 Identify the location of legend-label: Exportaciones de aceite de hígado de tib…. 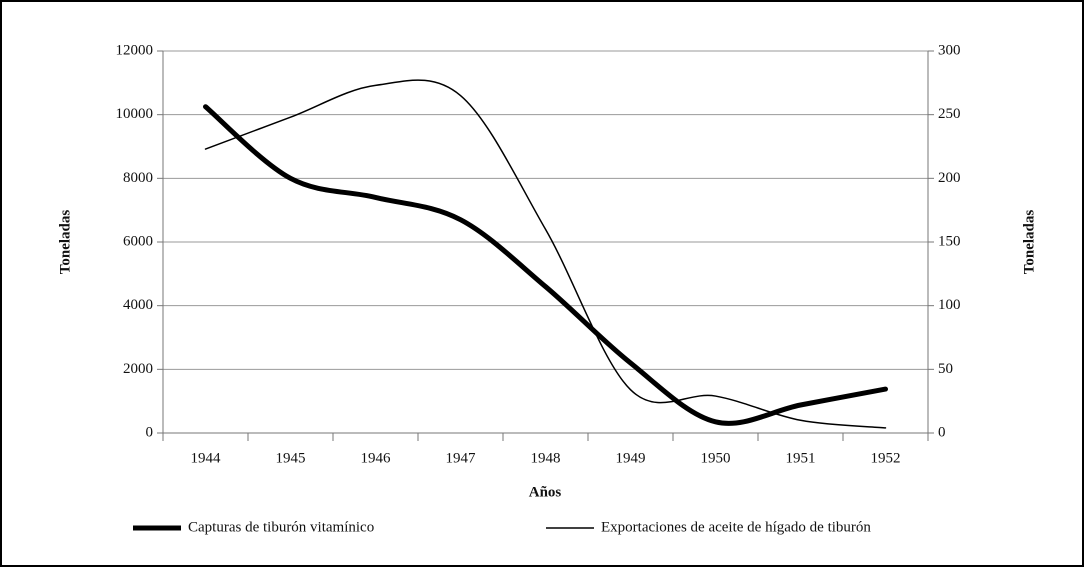
(736, 527).